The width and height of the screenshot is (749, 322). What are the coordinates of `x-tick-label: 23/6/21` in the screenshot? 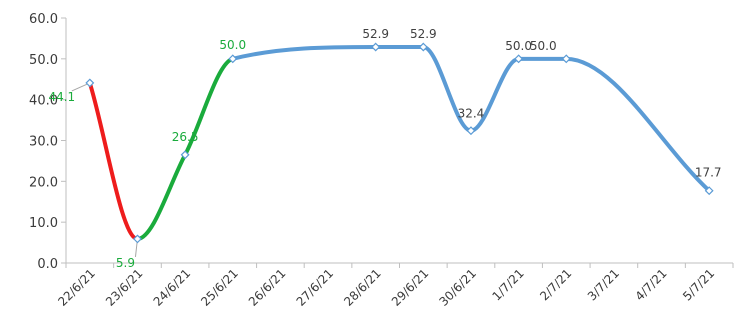 It's located at (124, 287).